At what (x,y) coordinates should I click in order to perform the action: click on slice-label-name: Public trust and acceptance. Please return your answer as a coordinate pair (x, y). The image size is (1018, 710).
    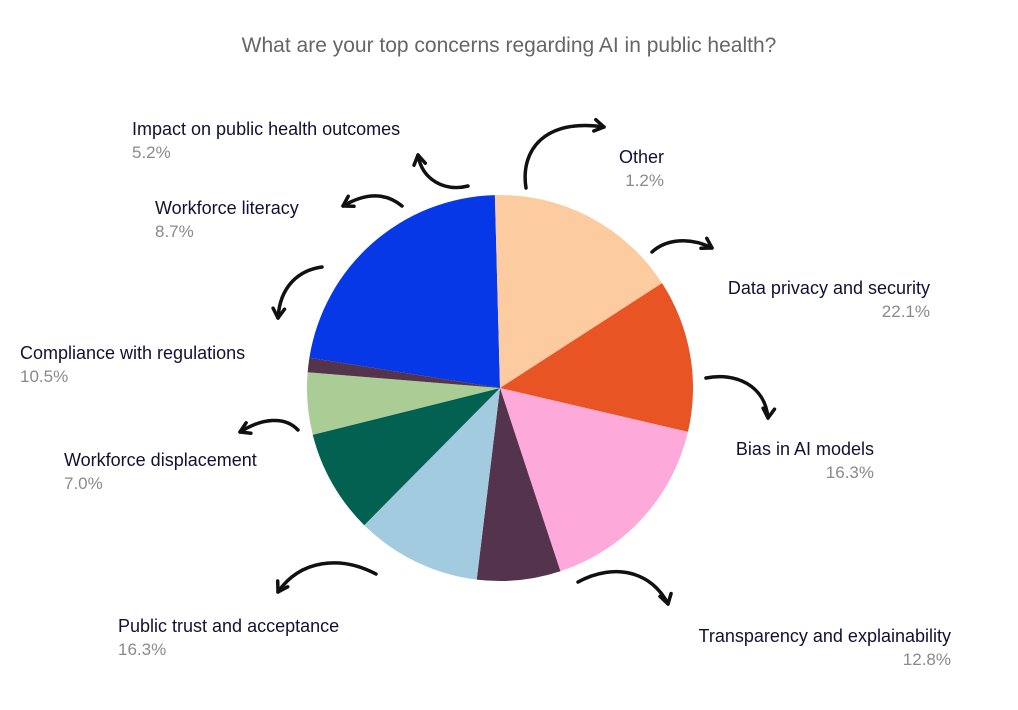
    Looking at the image, I should click on (229, 626).